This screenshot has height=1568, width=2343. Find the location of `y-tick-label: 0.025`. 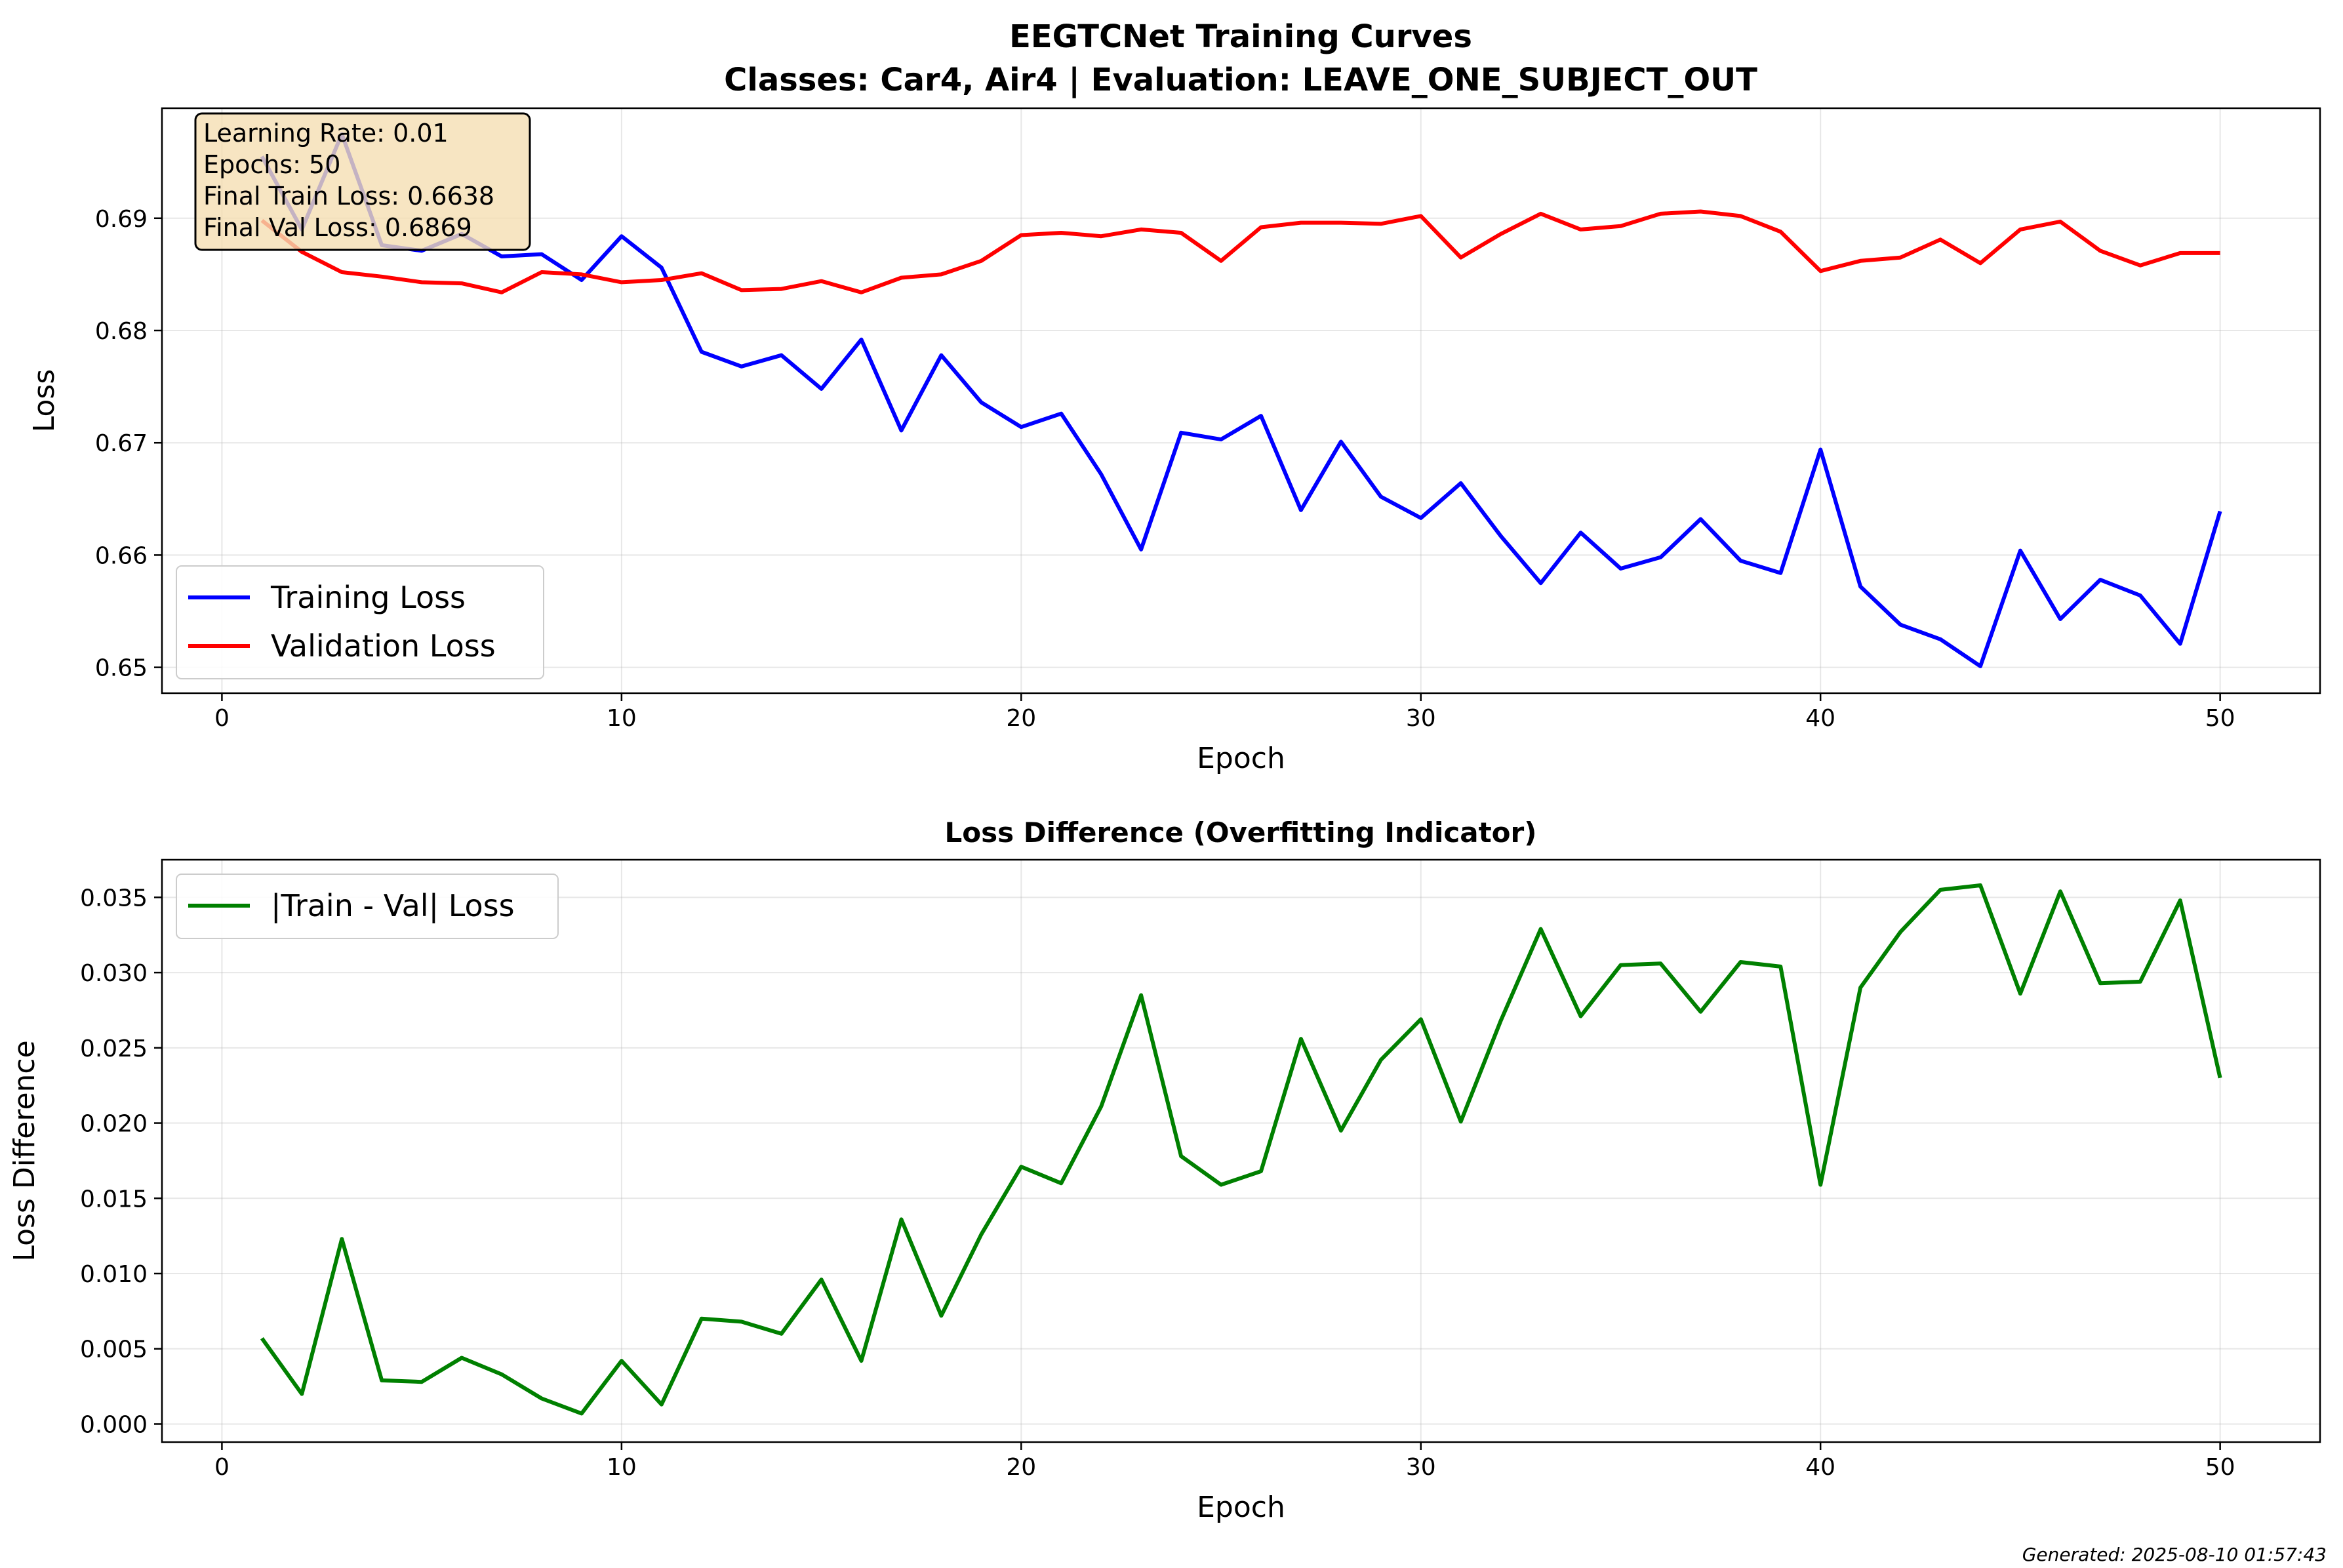

y-tick-label: 0.025 is located at coordinates (114, 1048).